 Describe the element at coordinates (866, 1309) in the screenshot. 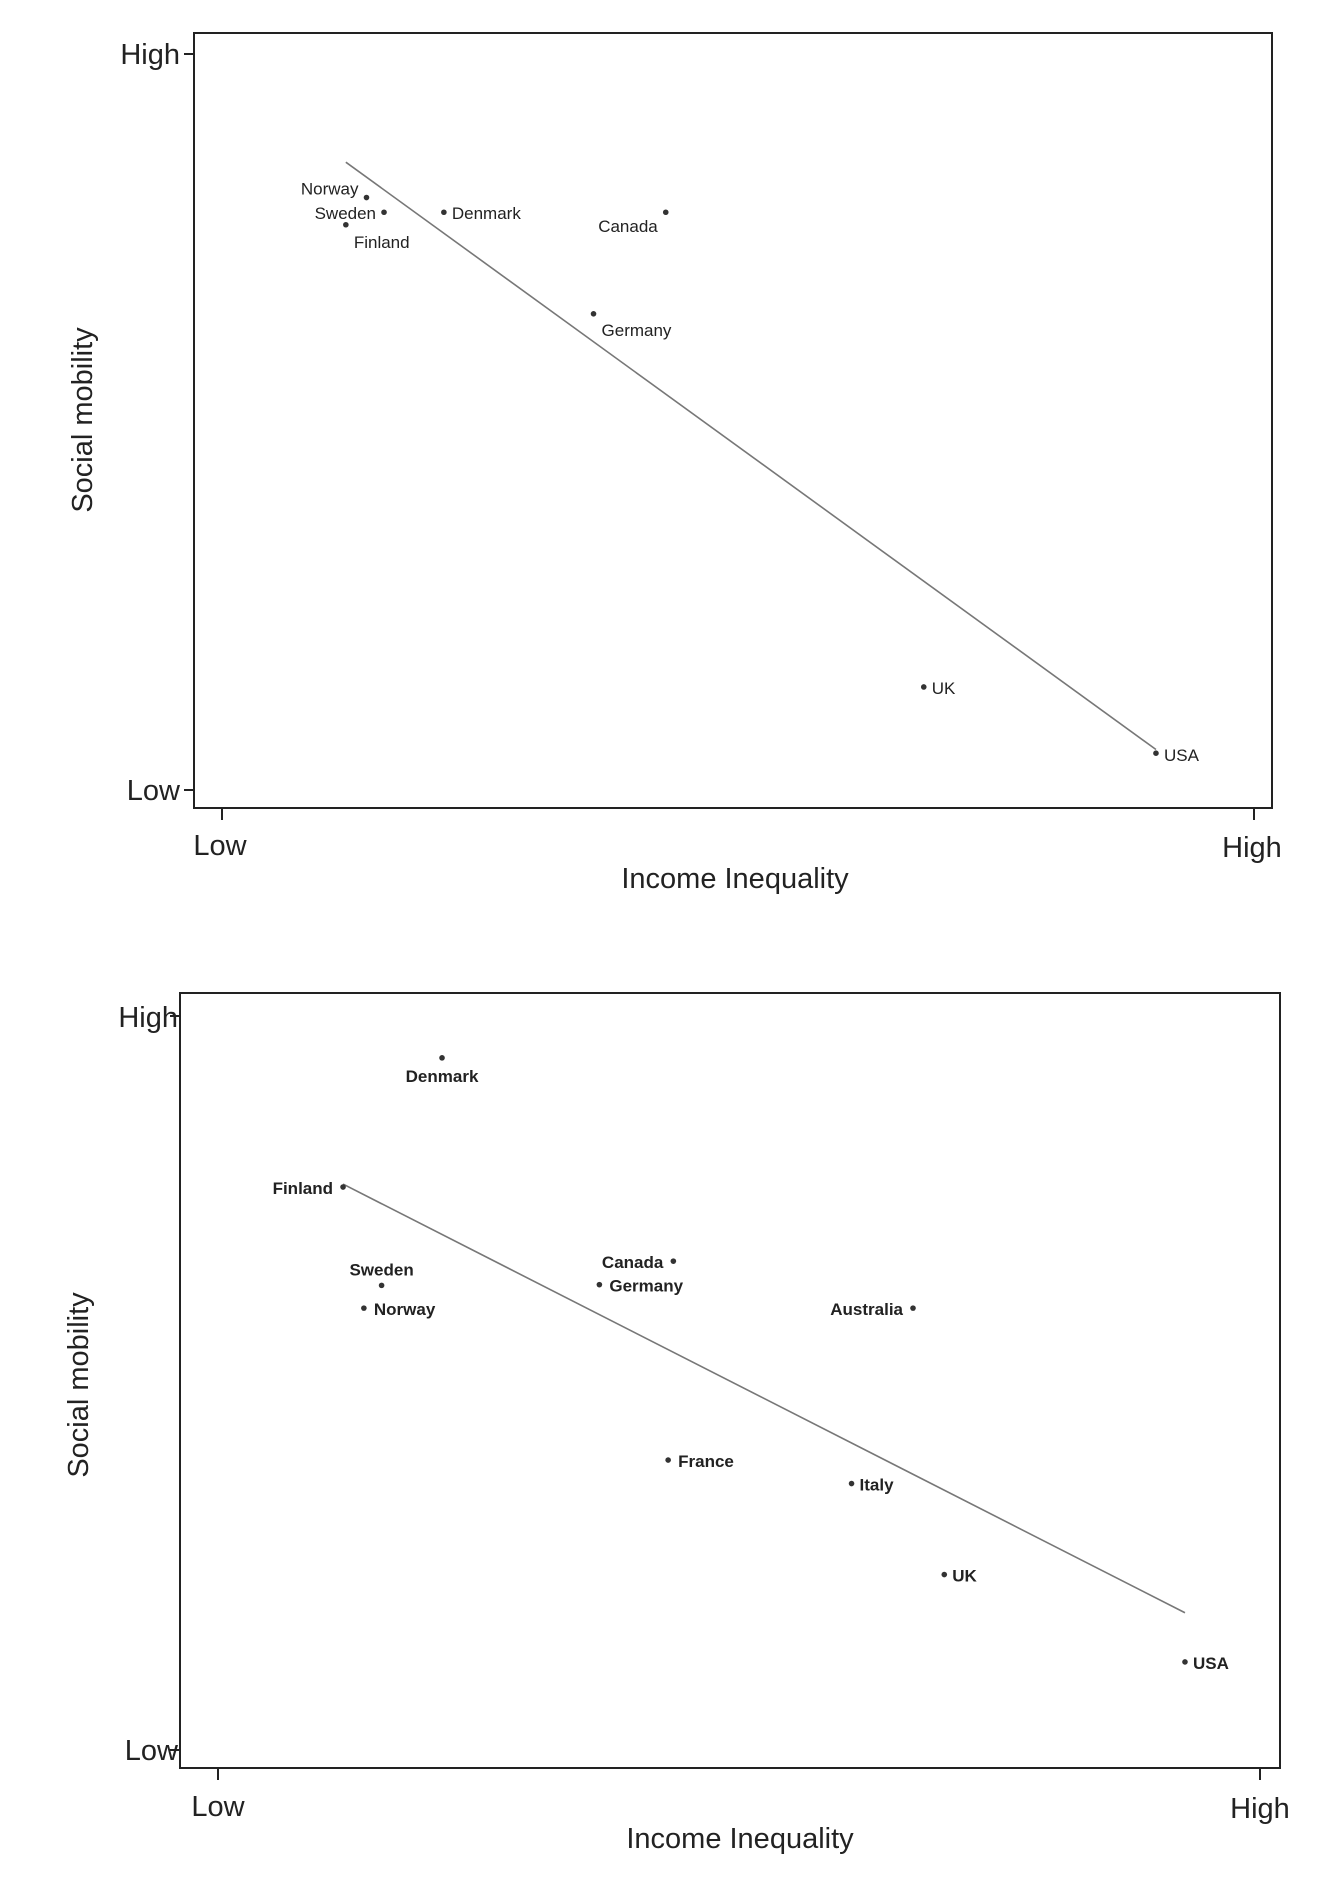

I see `data-label-australia: Australia` at that location.